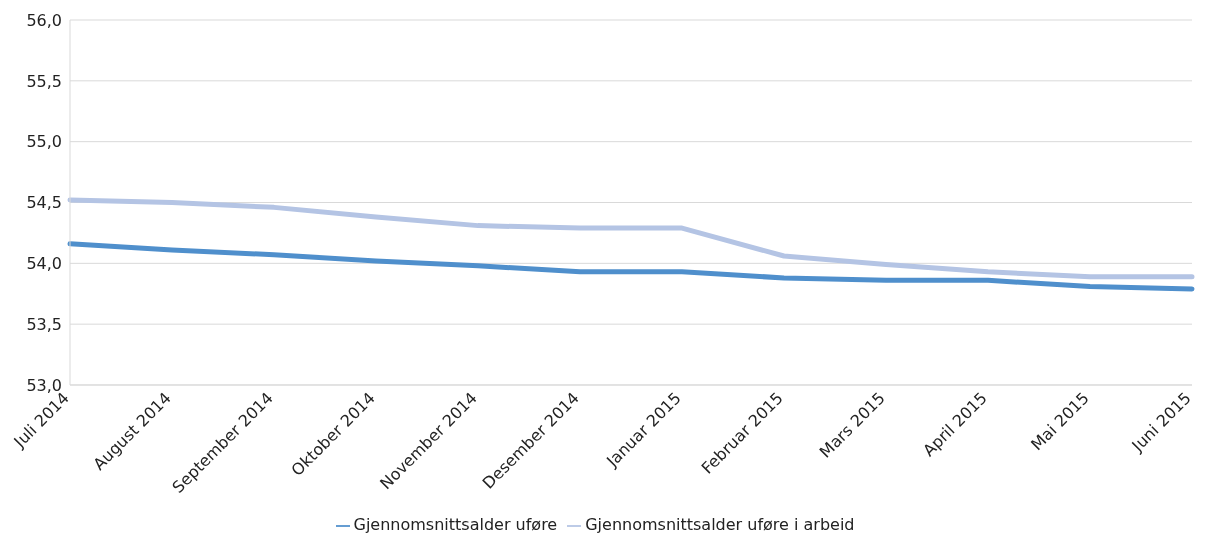 This screenshot has width=1230, height=552. I want to click on y-tick-label: 56,0, so click(44, 20).